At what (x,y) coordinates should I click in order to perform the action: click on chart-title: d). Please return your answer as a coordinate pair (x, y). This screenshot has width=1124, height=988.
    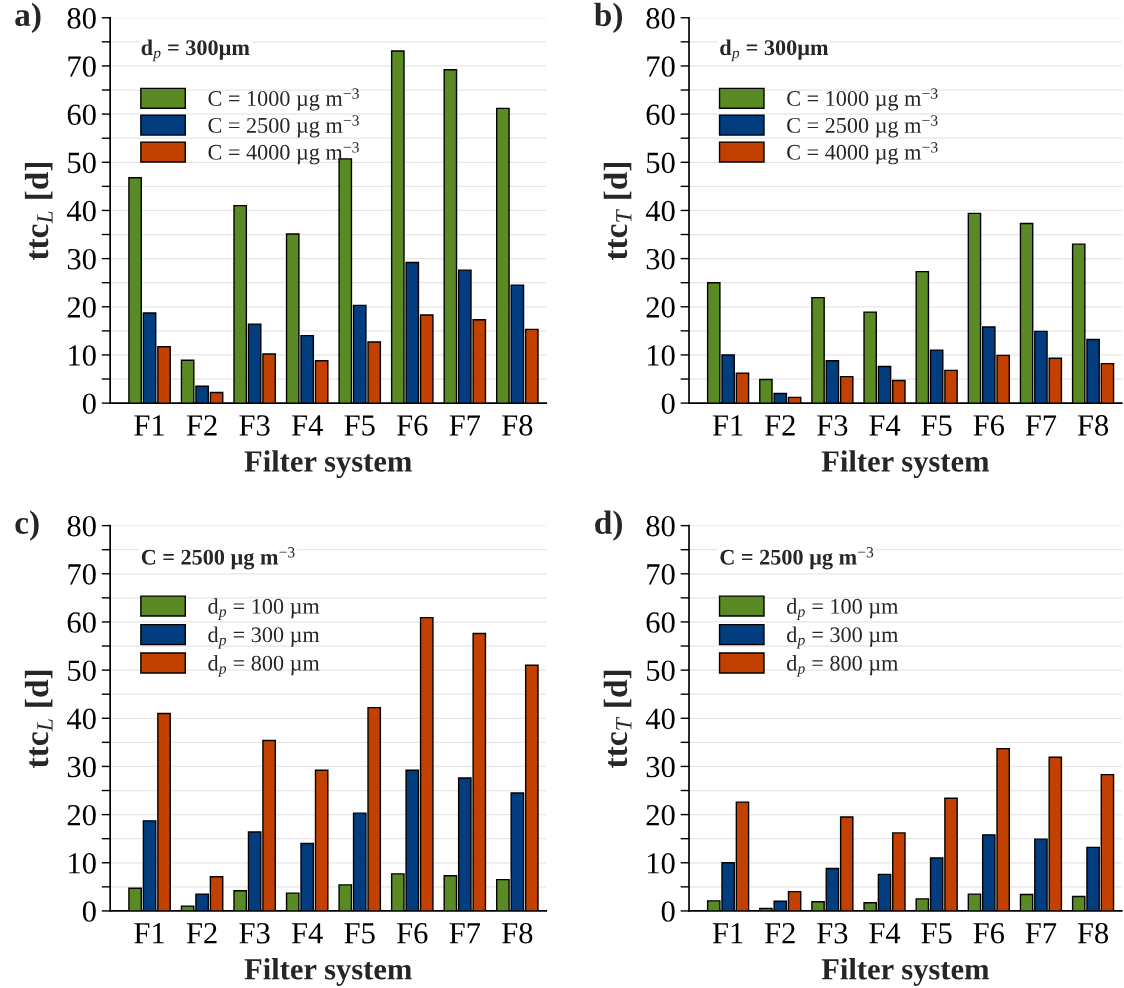
    Looking at the image, I should click on (608, 525).